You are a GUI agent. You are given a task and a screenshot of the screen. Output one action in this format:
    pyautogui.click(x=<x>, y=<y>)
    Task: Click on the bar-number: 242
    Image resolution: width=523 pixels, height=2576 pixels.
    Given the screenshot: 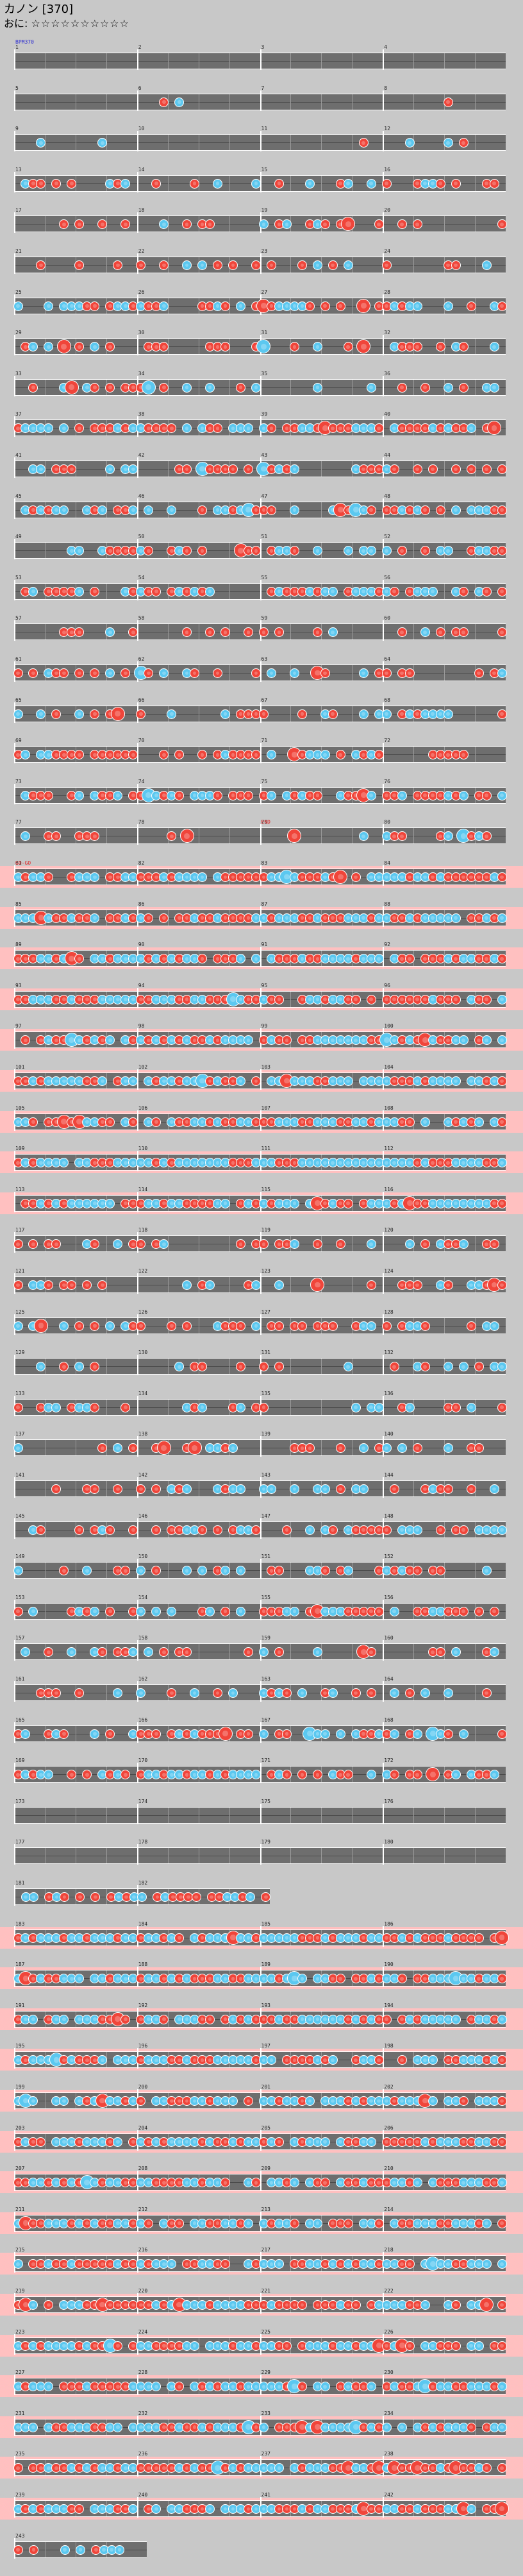 What is the action you would take?
    pyautogui.click(x=389, y=2495)
    